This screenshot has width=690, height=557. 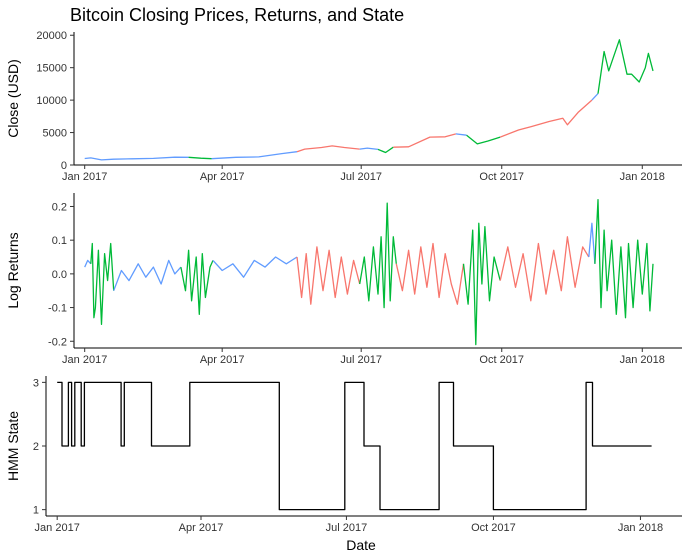 I want to click on y-tick-label: 1, so click(x=36, y=511).